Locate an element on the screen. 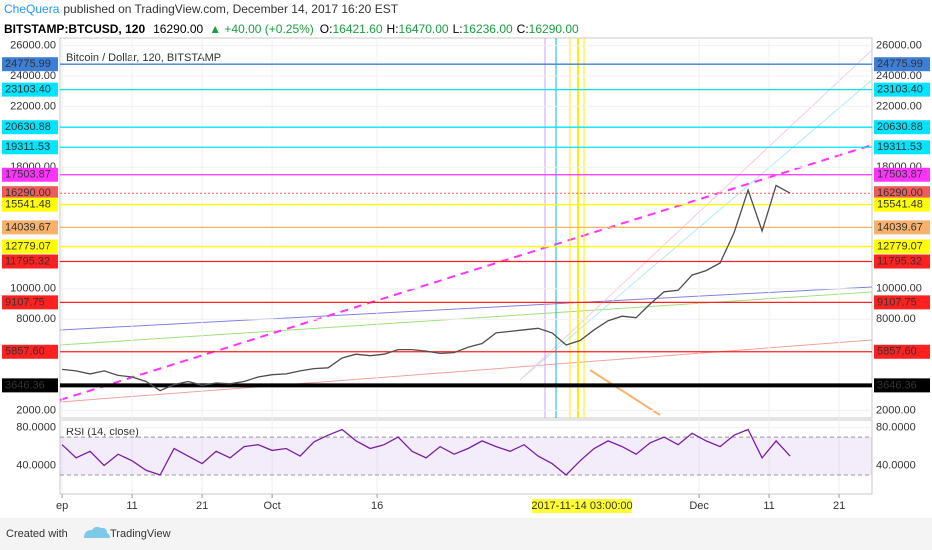 The image size is (932, 550). y-tick-label: 8000.00 is located at coordinates (896, 319).